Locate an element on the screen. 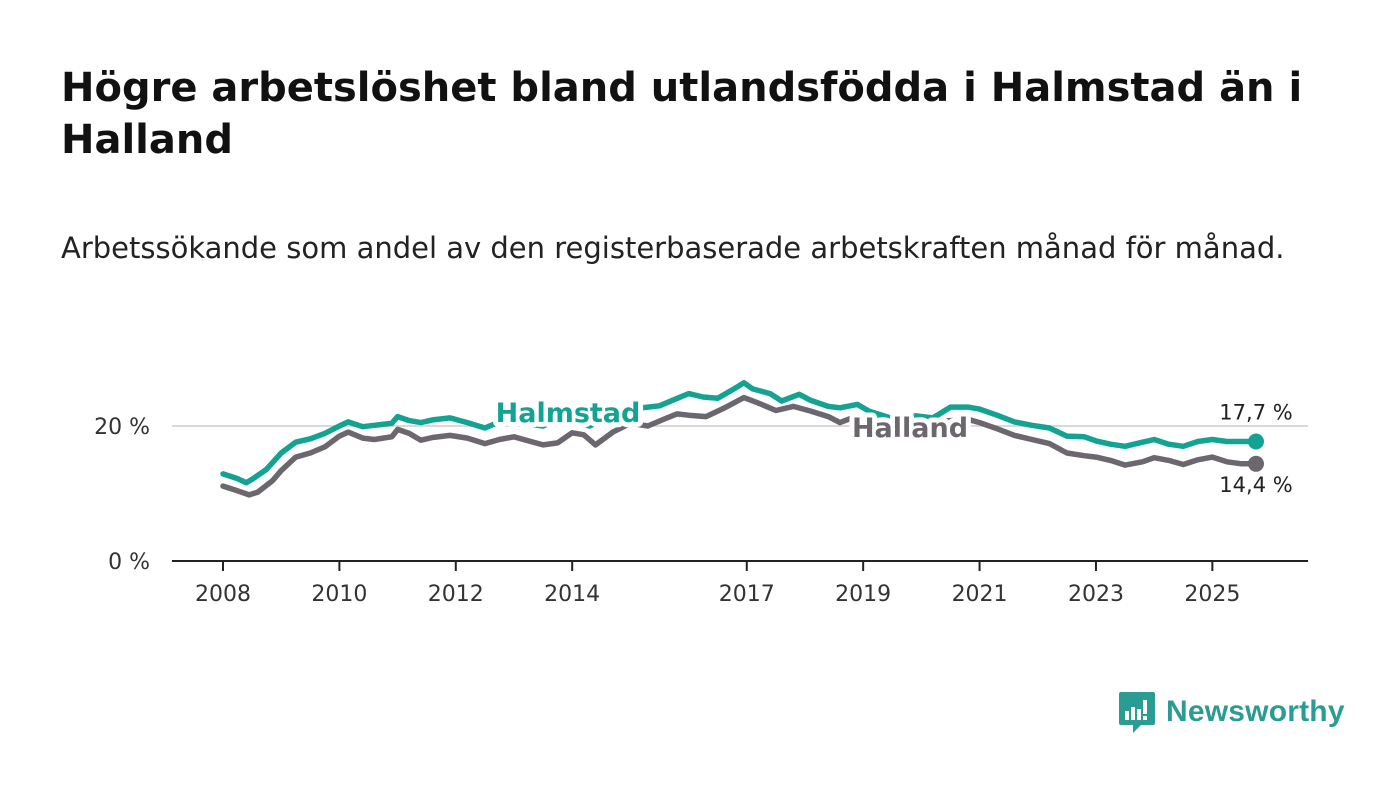 This screenshot has width=1400, height=794. series-label-halland: Halland is located at coordinates (910, 428).